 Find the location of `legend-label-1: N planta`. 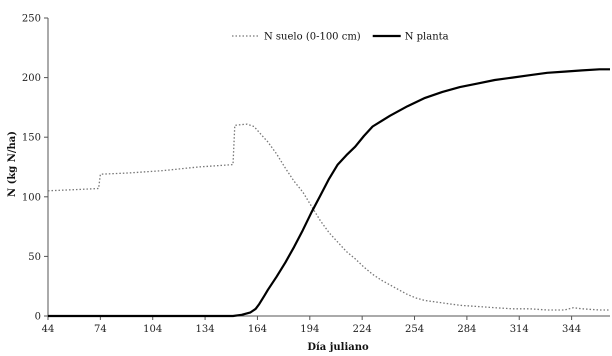

legend-label-1: N planta is located at coordinates (427, 37).